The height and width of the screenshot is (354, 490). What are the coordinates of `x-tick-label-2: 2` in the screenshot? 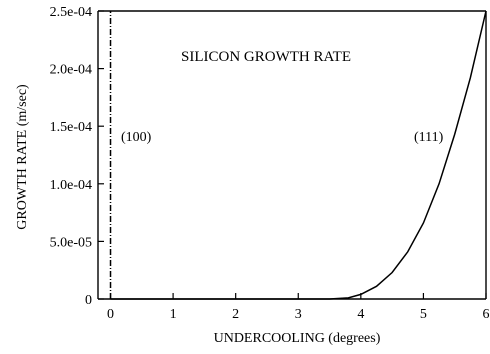 It's located at (235, 314).